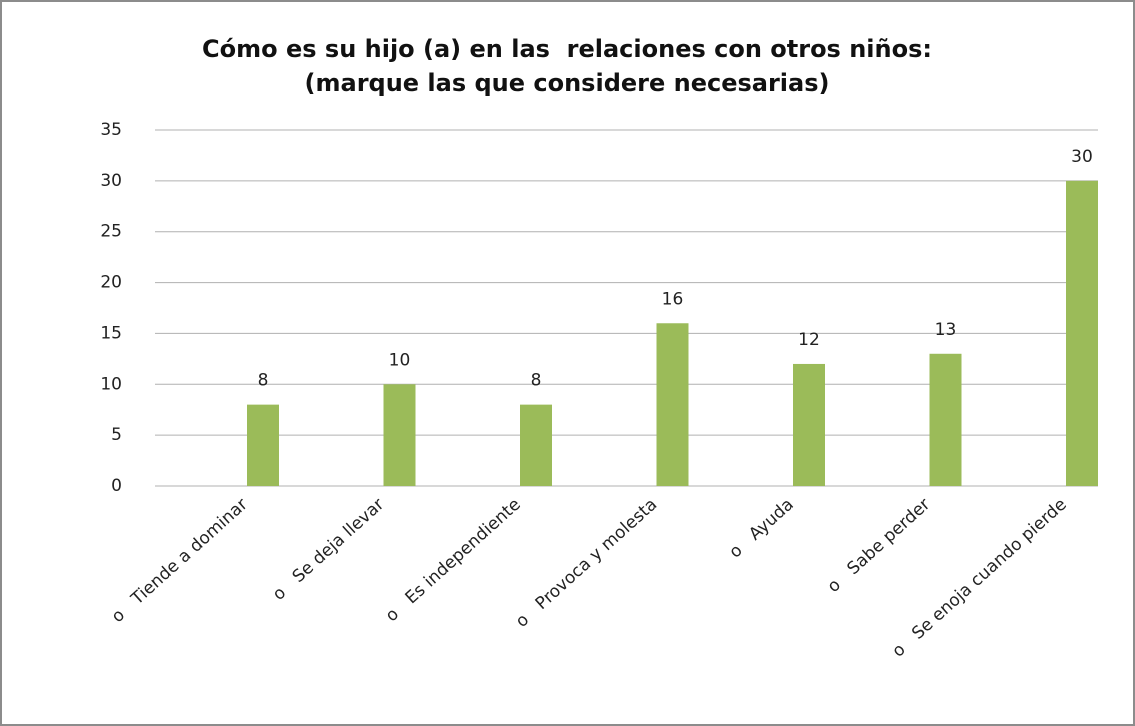 The width and height of the screenshot is (1135, 726). I want to click on y-tick-label: 20, so click(111, 283).